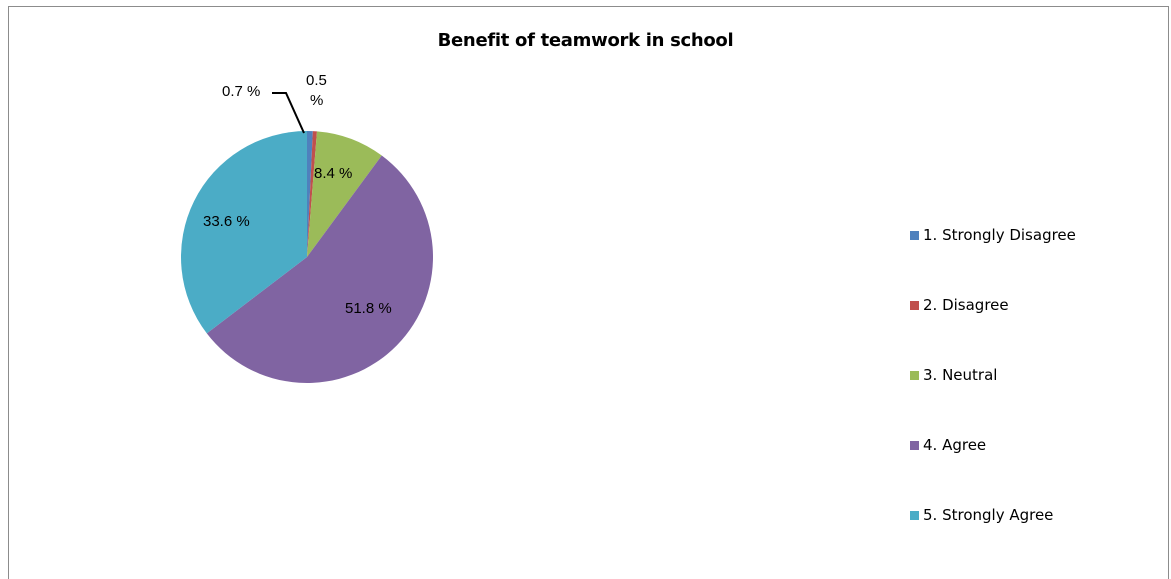 The width and height of the screenshot is (1171, 579). I want to click on legend-label-1: 1. Strongly Disagree, so click(999, 235).